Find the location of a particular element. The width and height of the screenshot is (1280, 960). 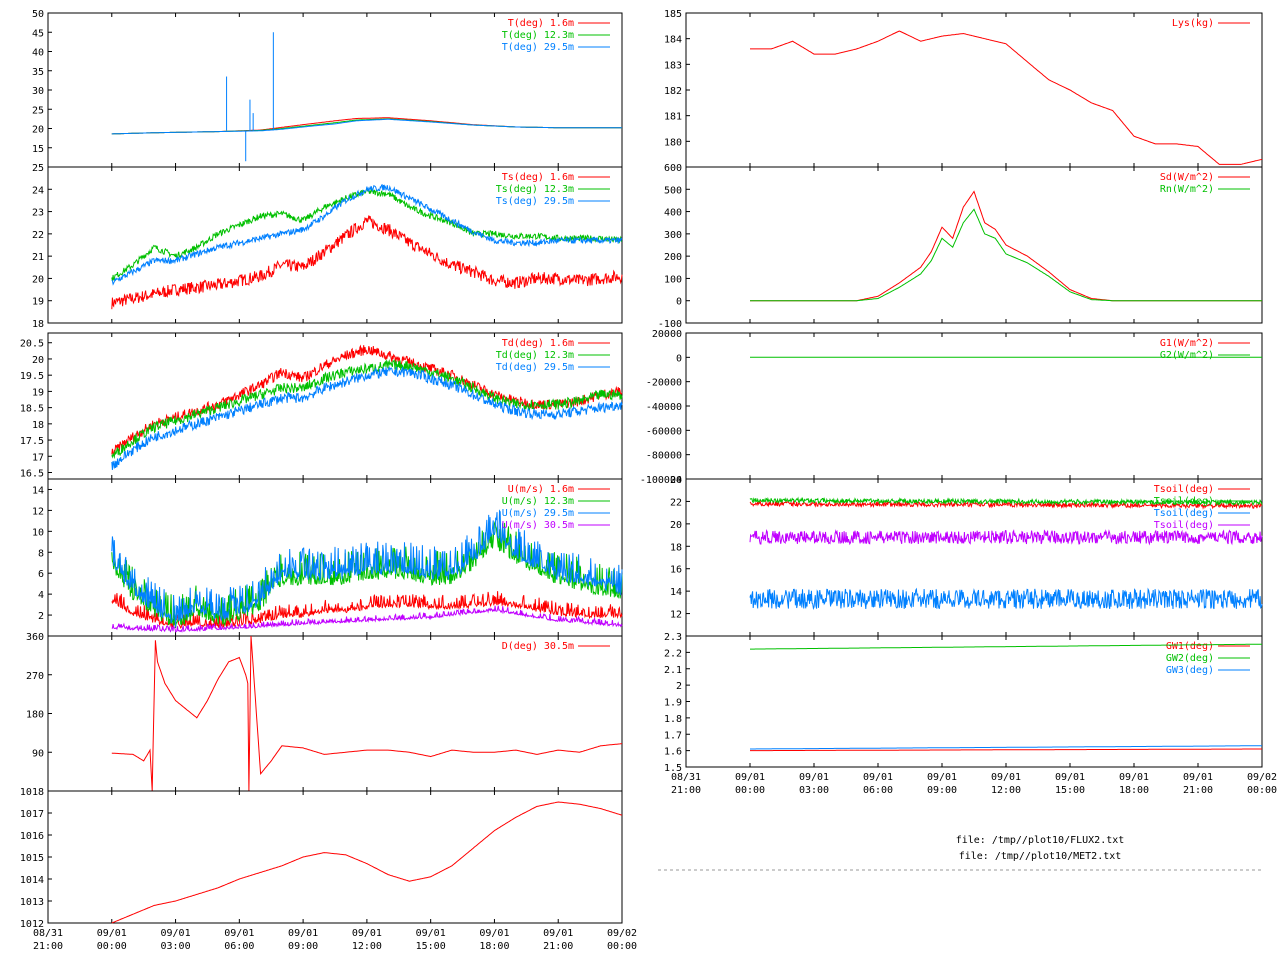

legend-label: Ts(deg) 1.6m is located at coordinates (538, 177).